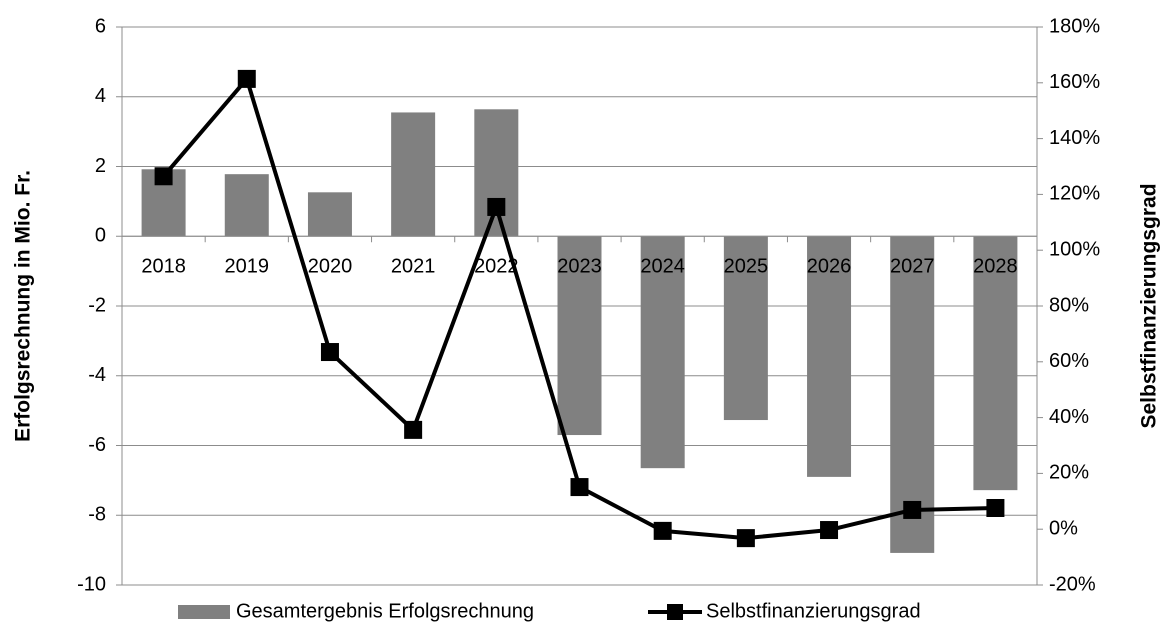  Describe the element at coordinates (1072, 584) in the screenshot. I see `y2-tick-label: -20%` at that location.